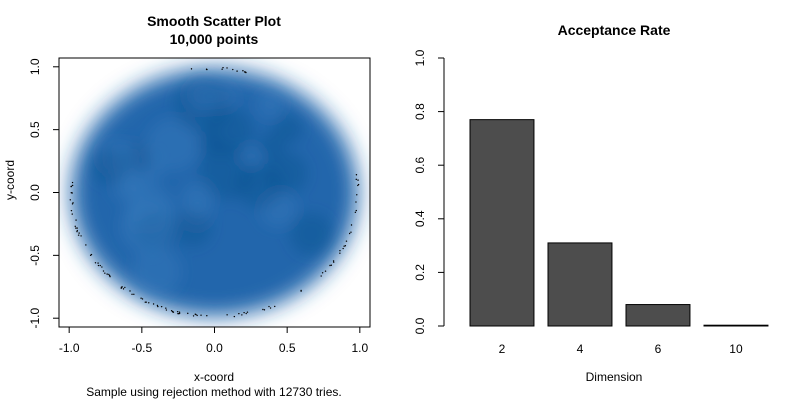  Describe the element at coordinates (214, 21) in the screenshot. I see `scatter-title: Smooth Scatter Plot` at that location.